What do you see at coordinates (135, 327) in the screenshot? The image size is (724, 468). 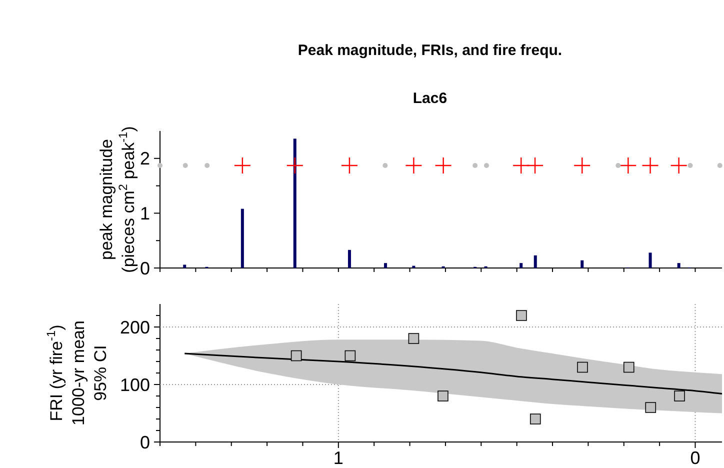 I see `y-tick-label: 200` at bounding box center [135, 327].